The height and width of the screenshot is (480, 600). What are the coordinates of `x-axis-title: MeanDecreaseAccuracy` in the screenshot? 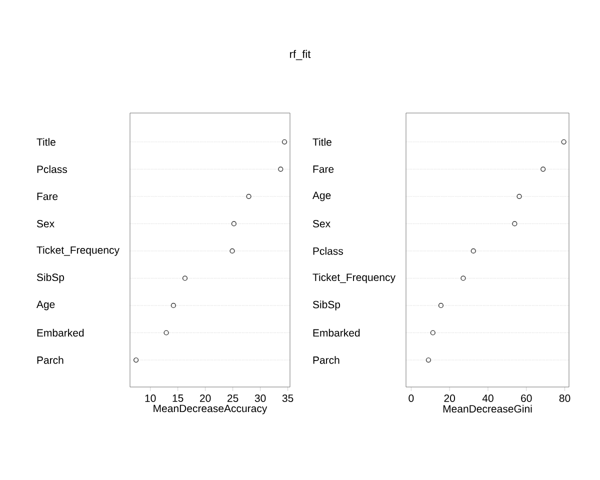 It's located at (211, 409).